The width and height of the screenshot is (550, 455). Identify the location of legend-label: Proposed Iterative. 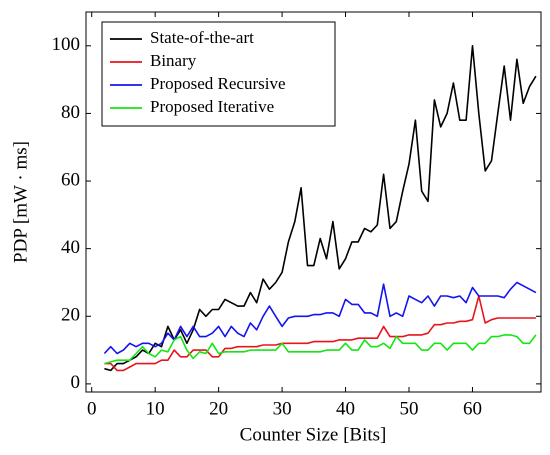
(212, 106).